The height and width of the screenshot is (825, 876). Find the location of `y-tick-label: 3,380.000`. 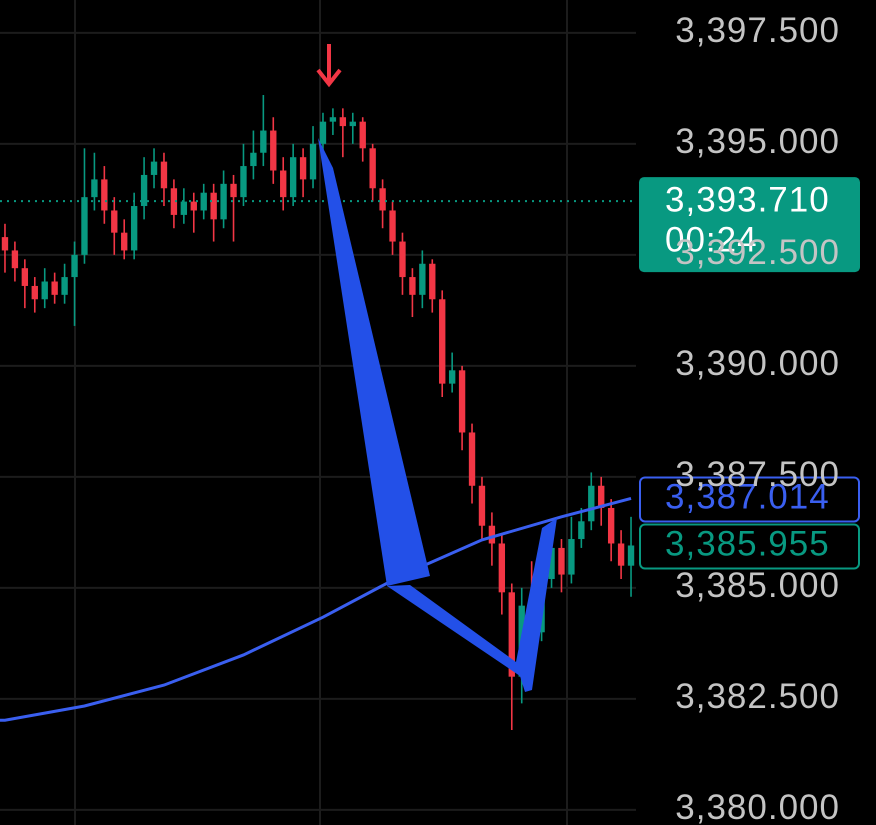

y-tick-label: 3,380.000 is located at coordinates (757, 806).